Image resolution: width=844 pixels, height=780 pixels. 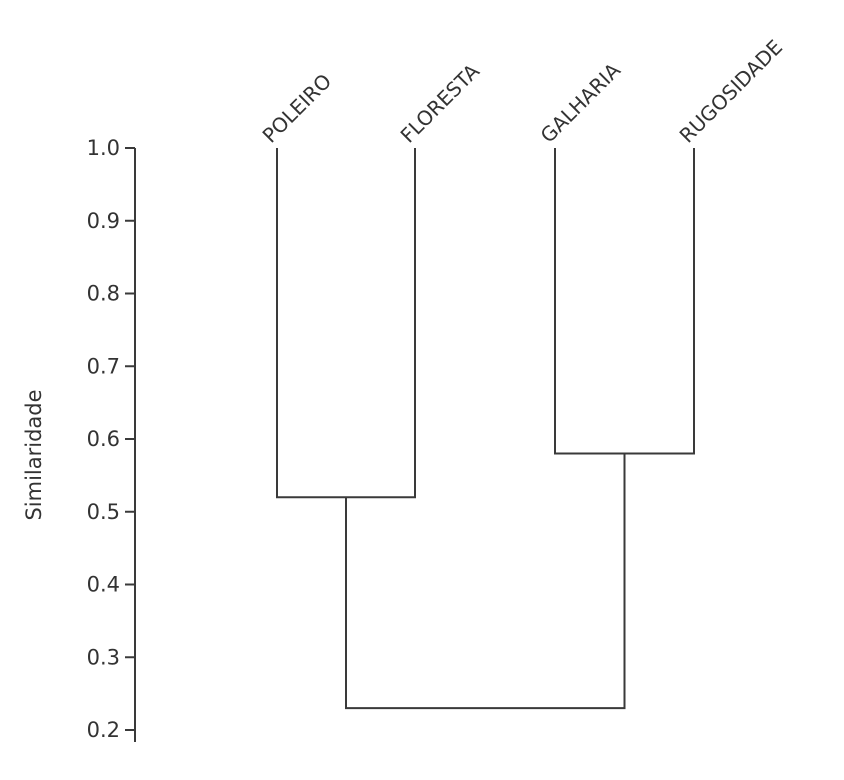 I want to click on leaf-label: RUGOSIDADE, so click(x=731, y=91).